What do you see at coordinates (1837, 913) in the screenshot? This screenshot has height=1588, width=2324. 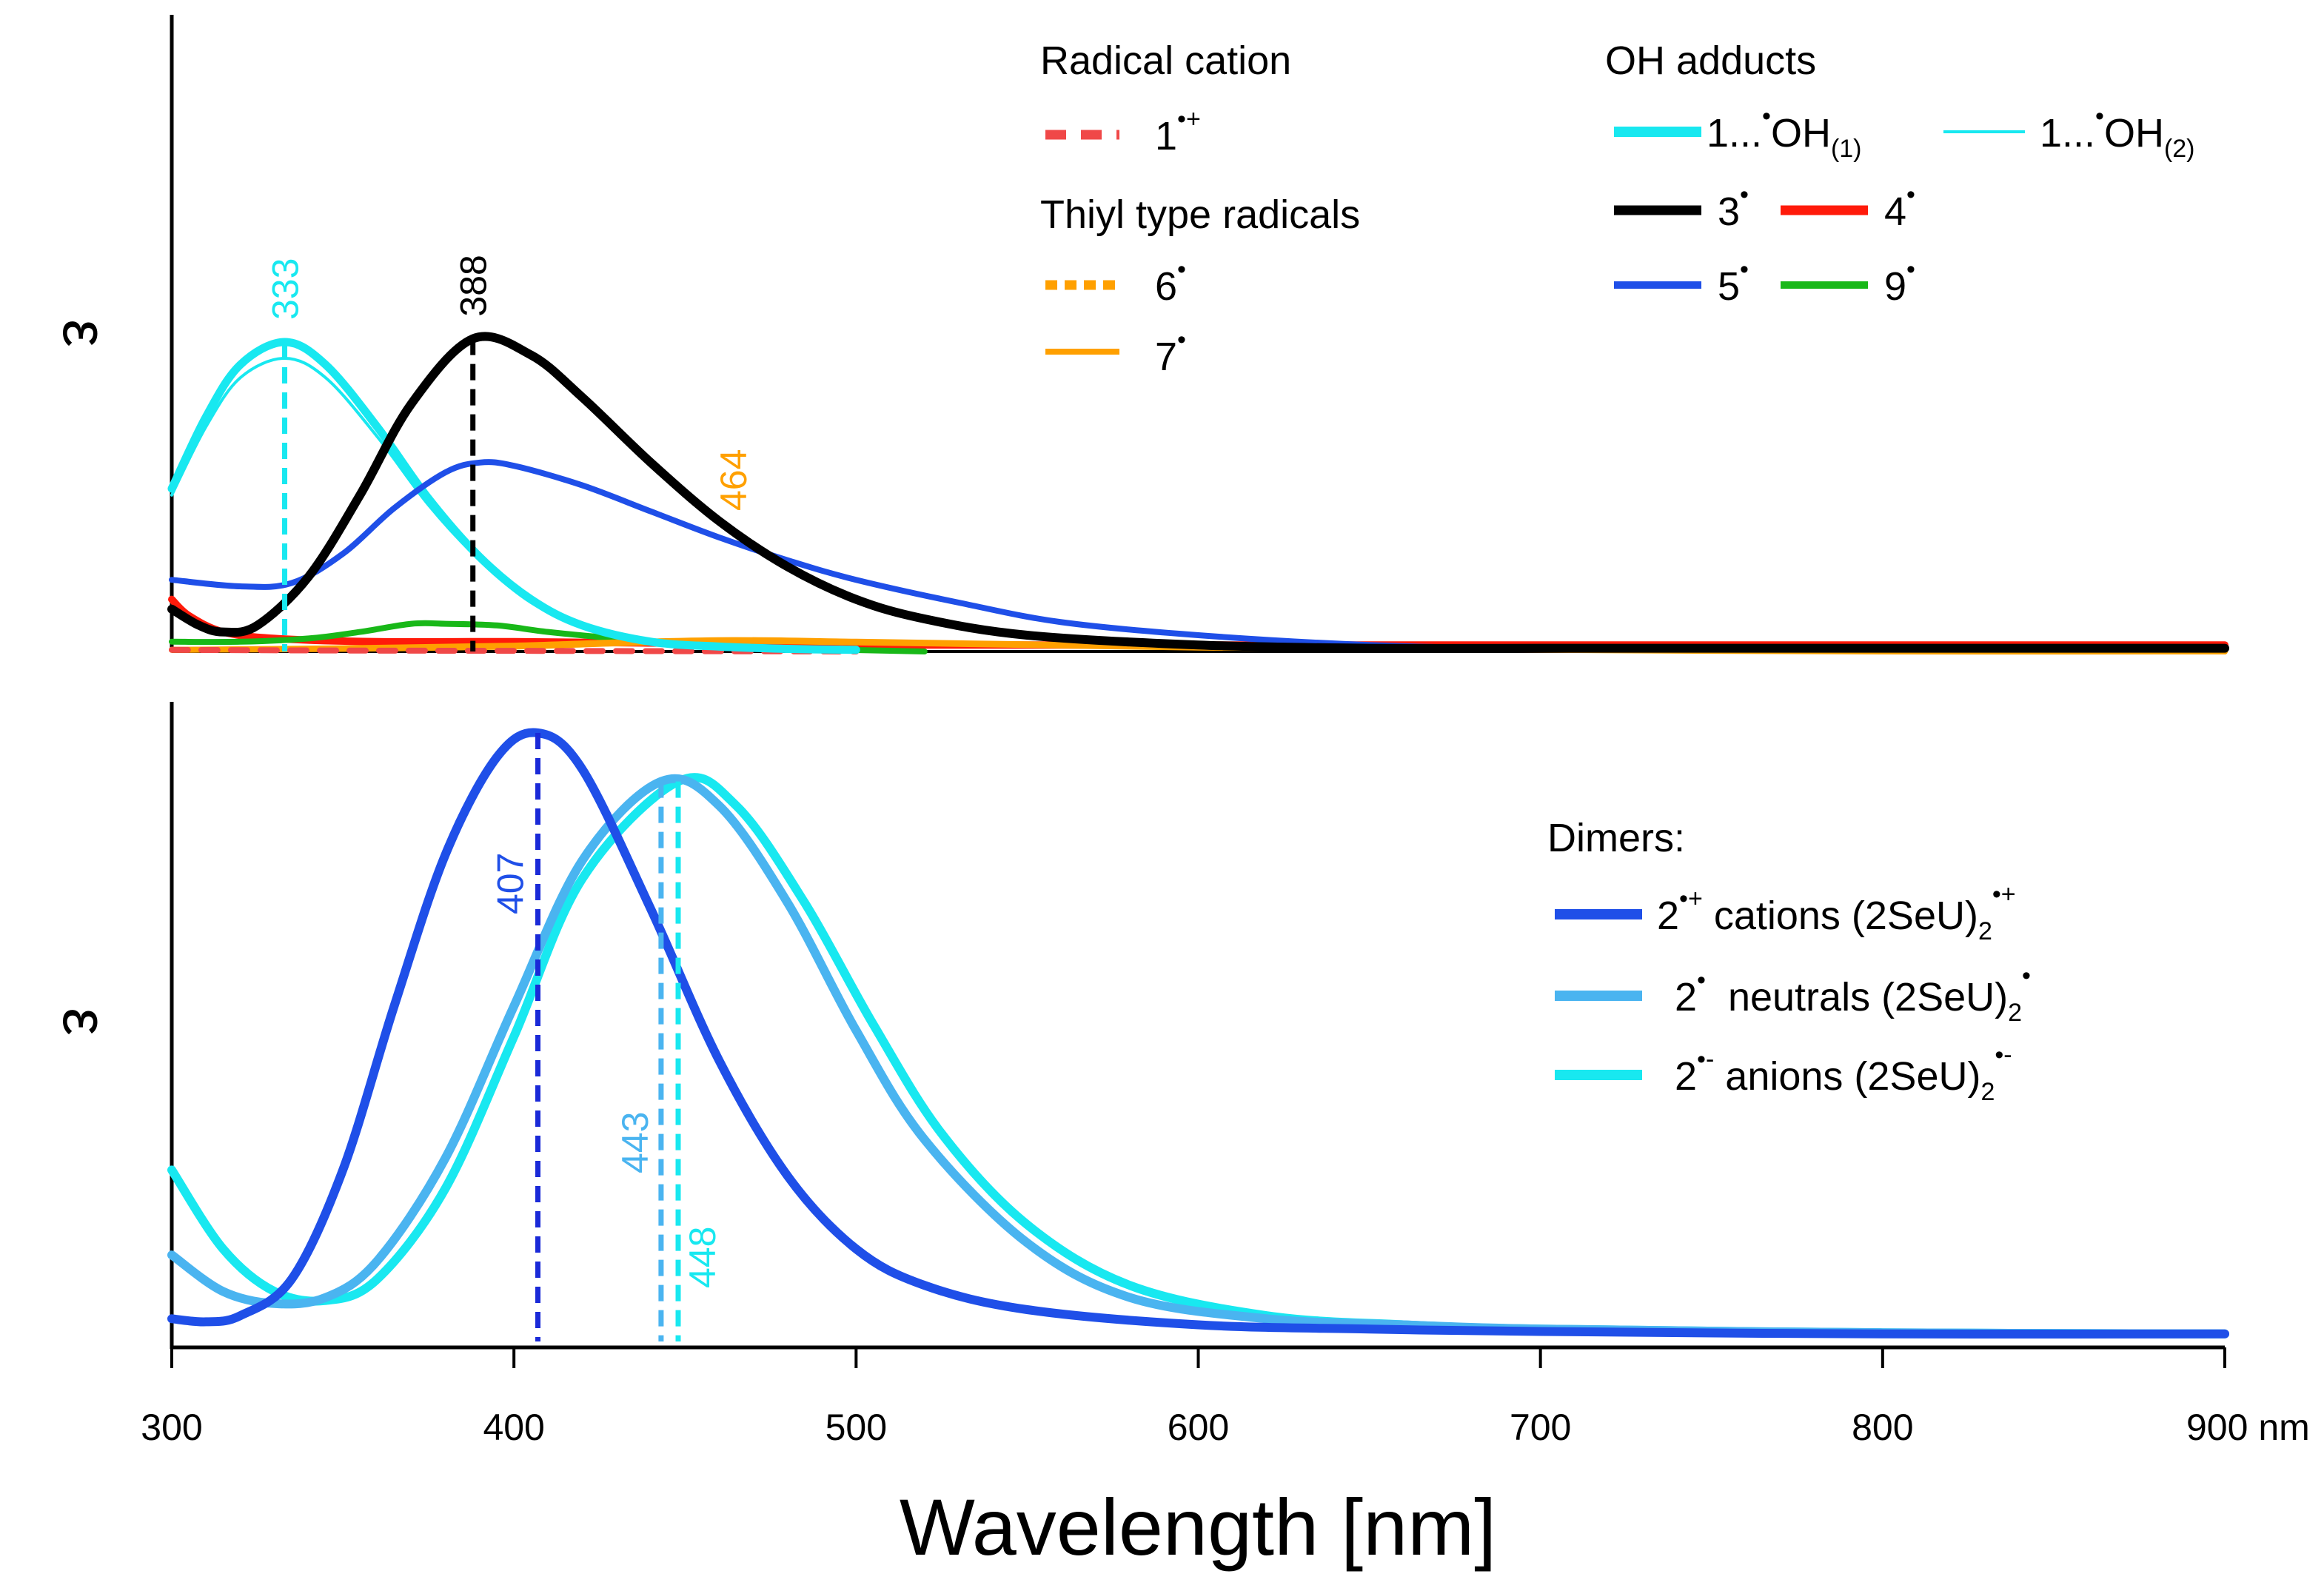 I see `legend-label-cations: 2•+ cations (2SeU)2•+` at bounding box center [1837, 913].